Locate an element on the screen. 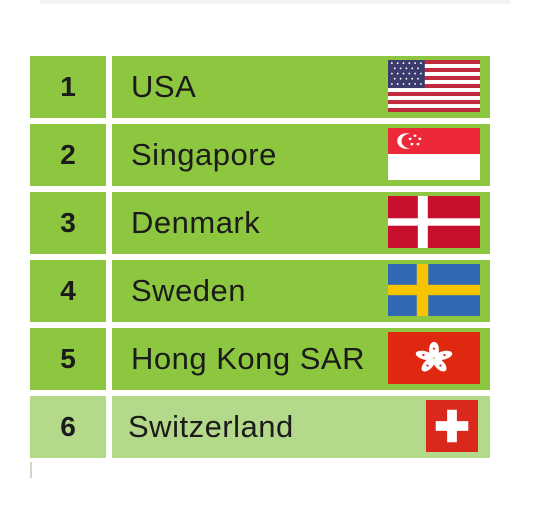 The height and width of the screenshot is (524, 548). hong-kong-flag-icon is located at coordinates (434, 358).